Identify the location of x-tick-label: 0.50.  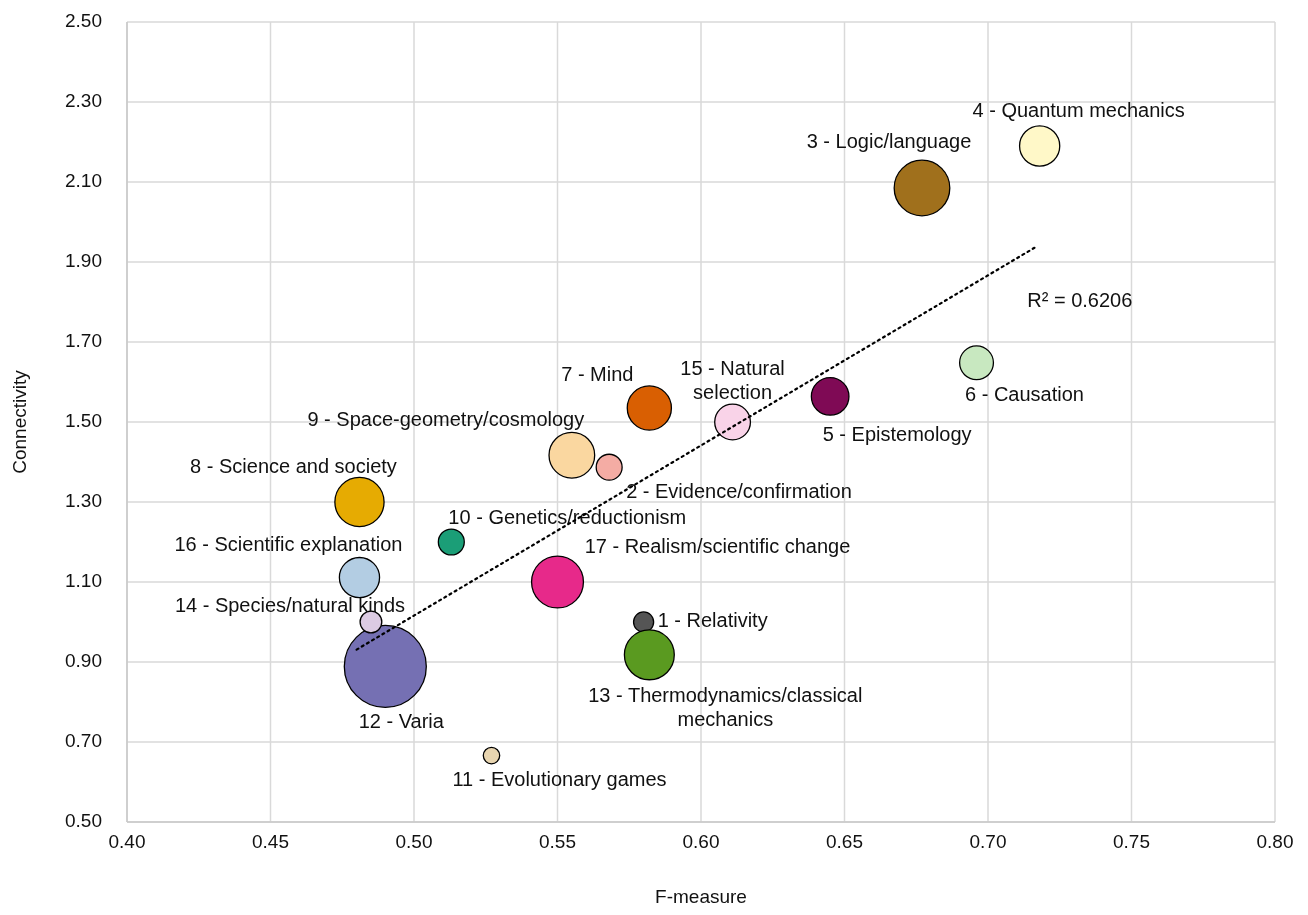
(414, 841).